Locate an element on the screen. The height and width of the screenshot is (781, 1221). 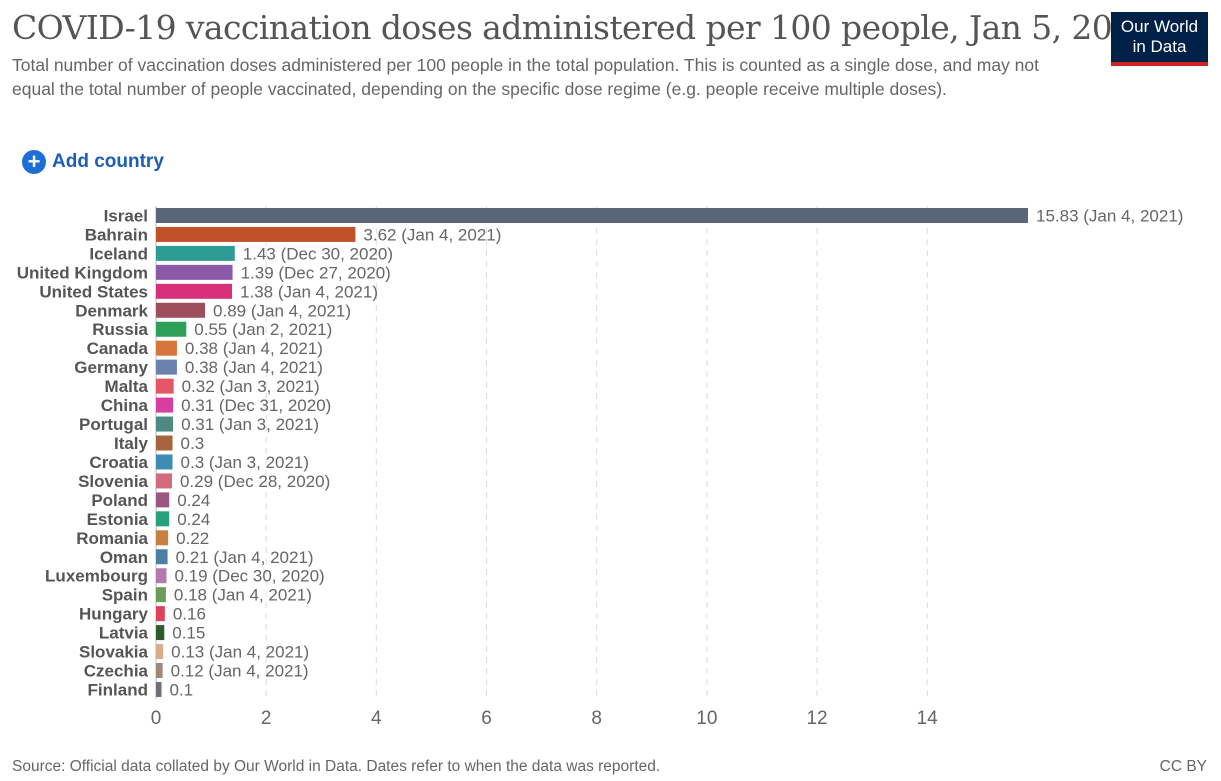
value-label-7: 0.38 (Jan 4, 2021) is located at coordinates (254, 348).